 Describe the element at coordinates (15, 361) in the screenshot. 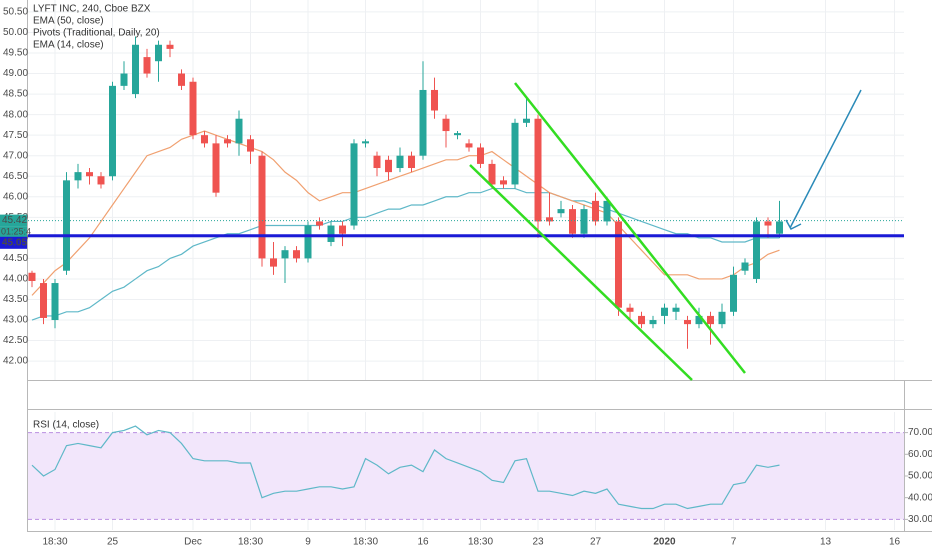

I see `y-tick-label: 42.00` at that location.